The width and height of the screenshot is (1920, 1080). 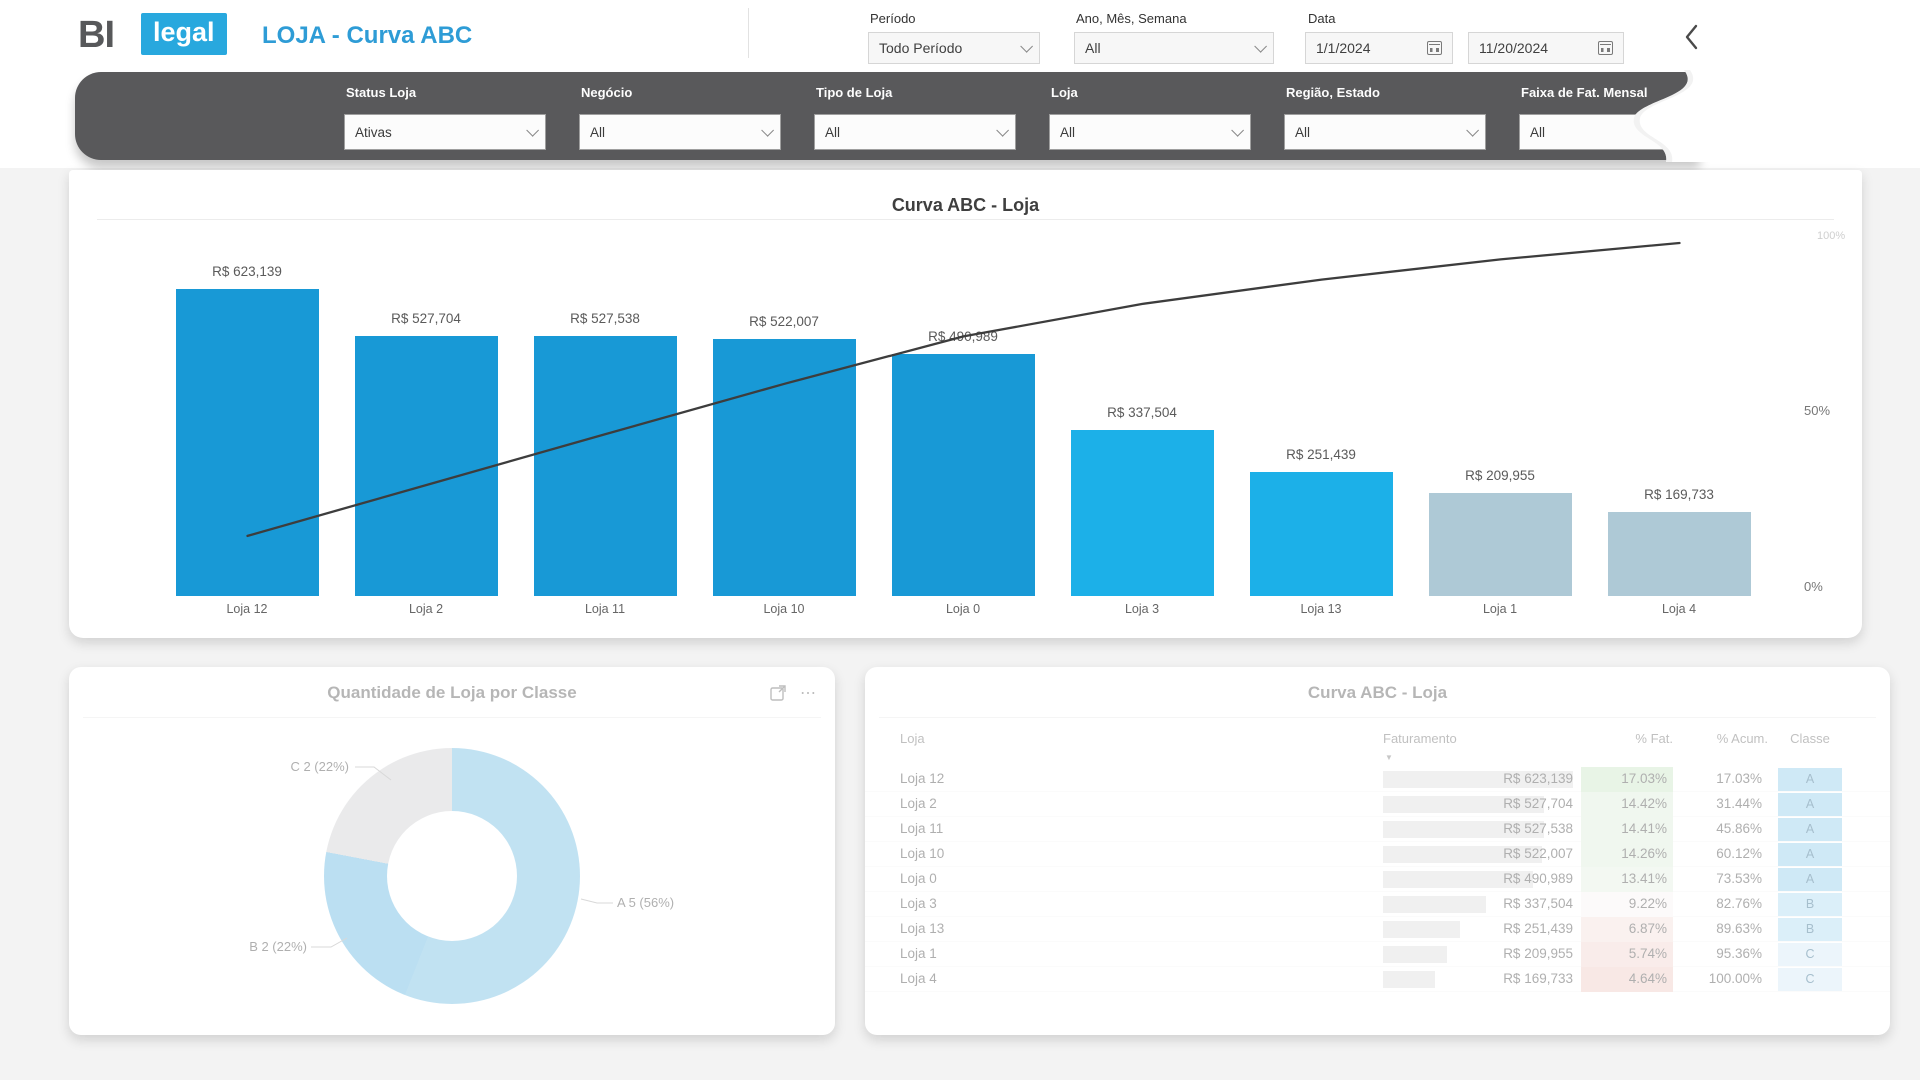 I want to click on cell-acum-pct: 100.00%, so click(x=1735, y=978).